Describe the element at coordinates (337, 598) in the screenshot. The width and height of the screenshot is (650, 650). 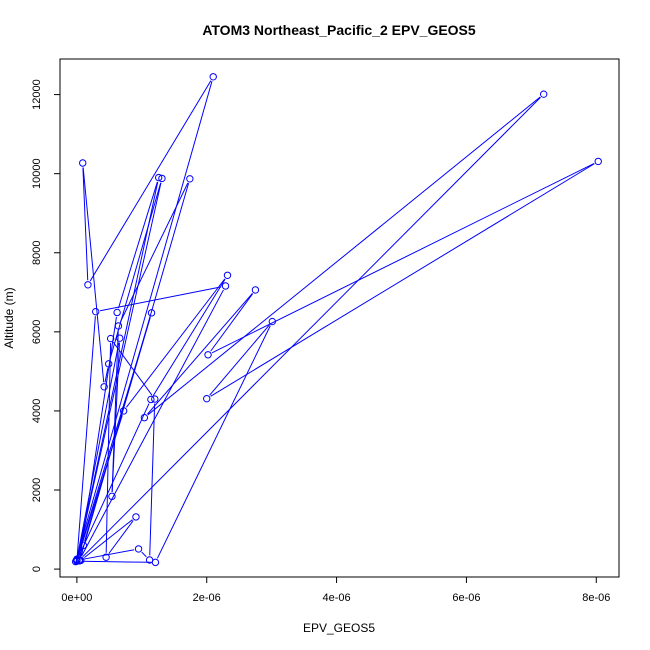
I see `x-tick-label: 4e-06` at that location.